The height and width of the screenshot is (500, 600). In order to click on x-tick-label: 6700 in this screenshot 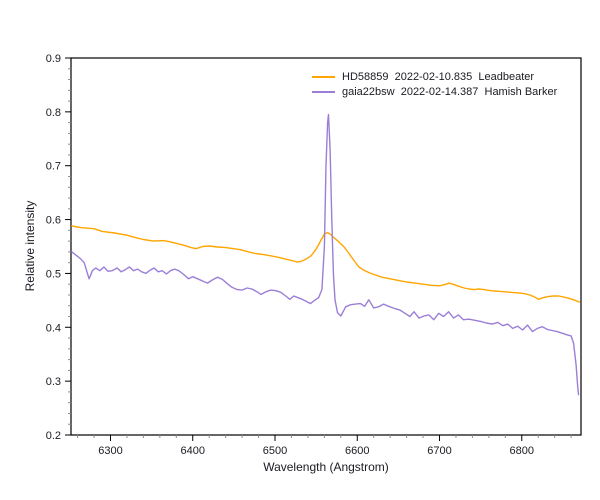, I will do `click(439, 451)`.